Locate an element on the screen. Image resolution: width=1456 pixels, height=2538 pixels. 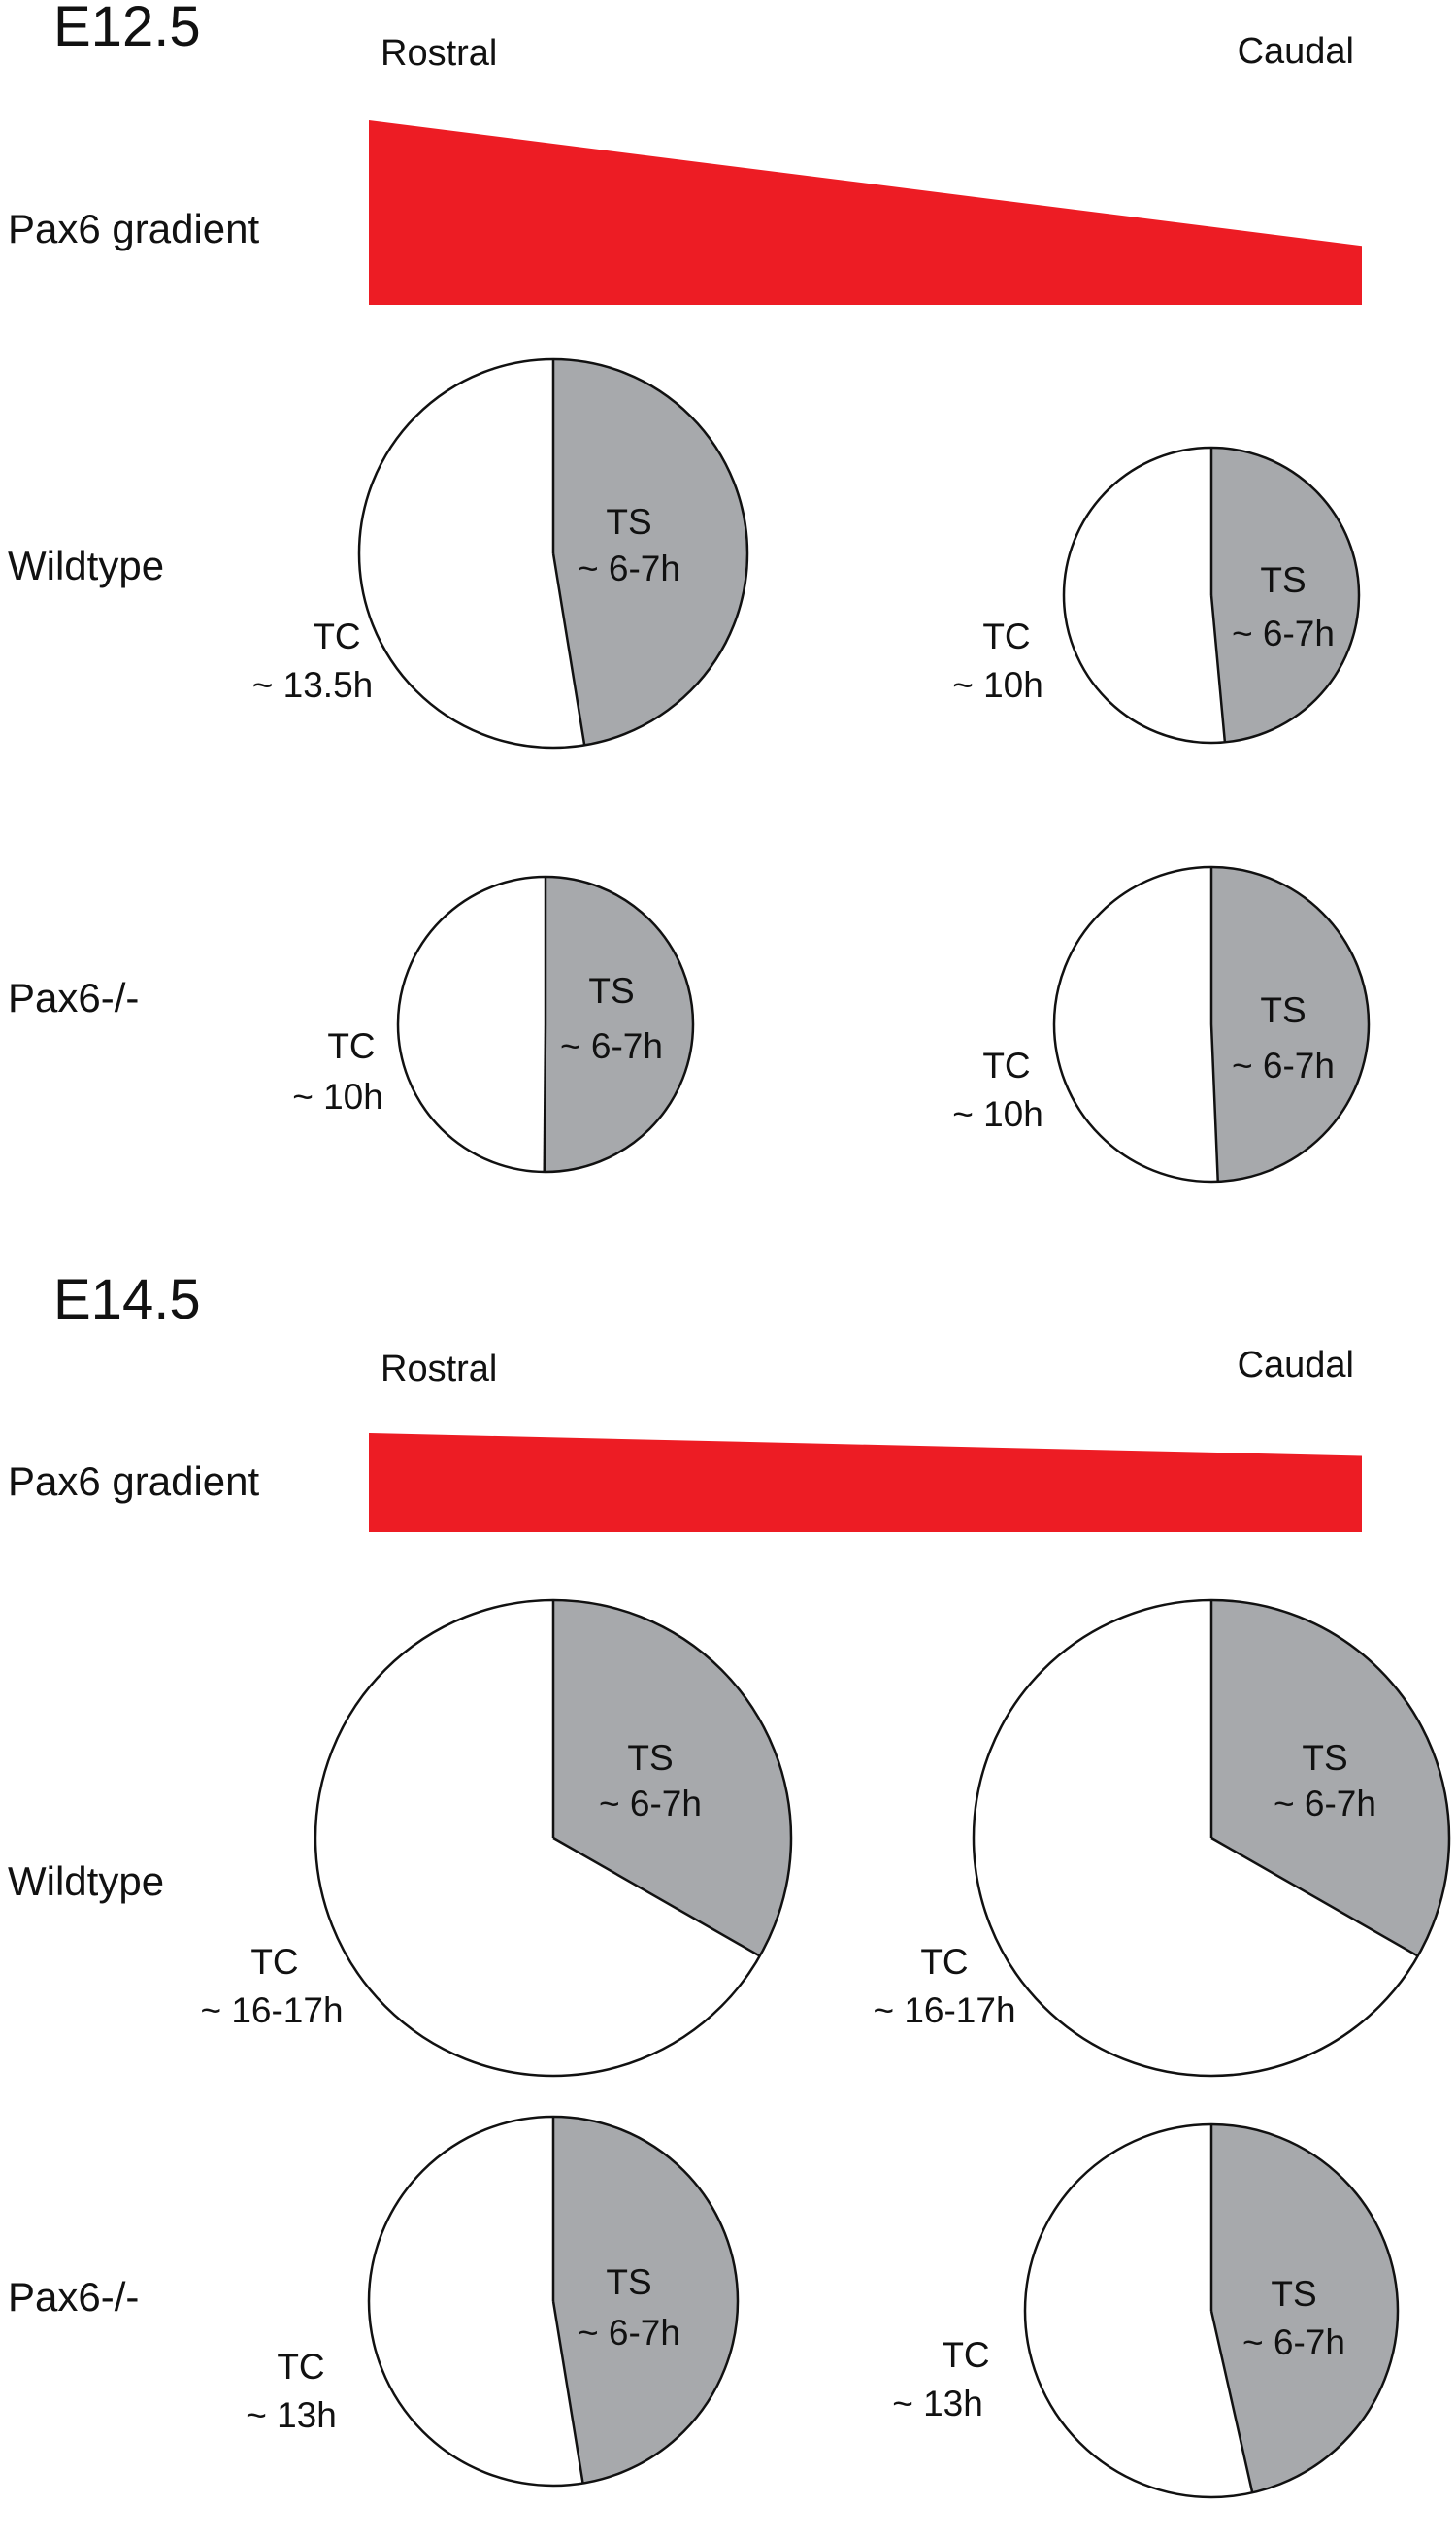
cell-cycle-pie-rostral: TS ~ 6-7h TC ~ 13.5h is located at coordinates (500, 553).